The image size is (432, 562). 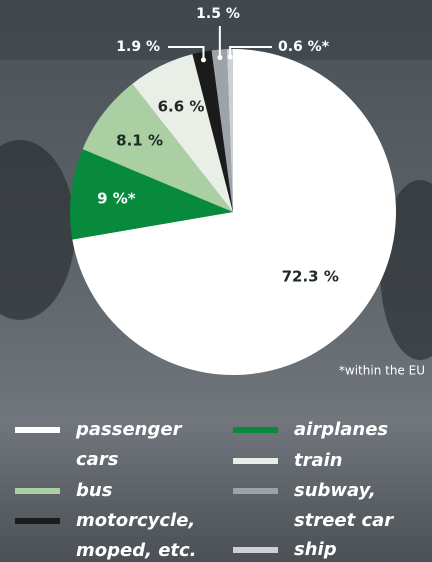 What do you see at coordinates (97, 459) in the screenshot?
I see `legend-label-line: cars` at bounding box center [97, 459].